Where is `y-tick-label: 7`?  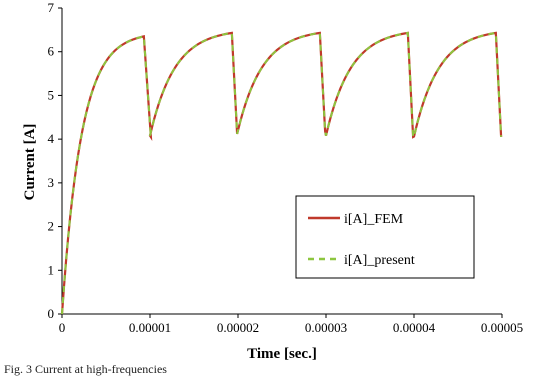
y-tick-label: 7 is located at coordinates (51, 7).